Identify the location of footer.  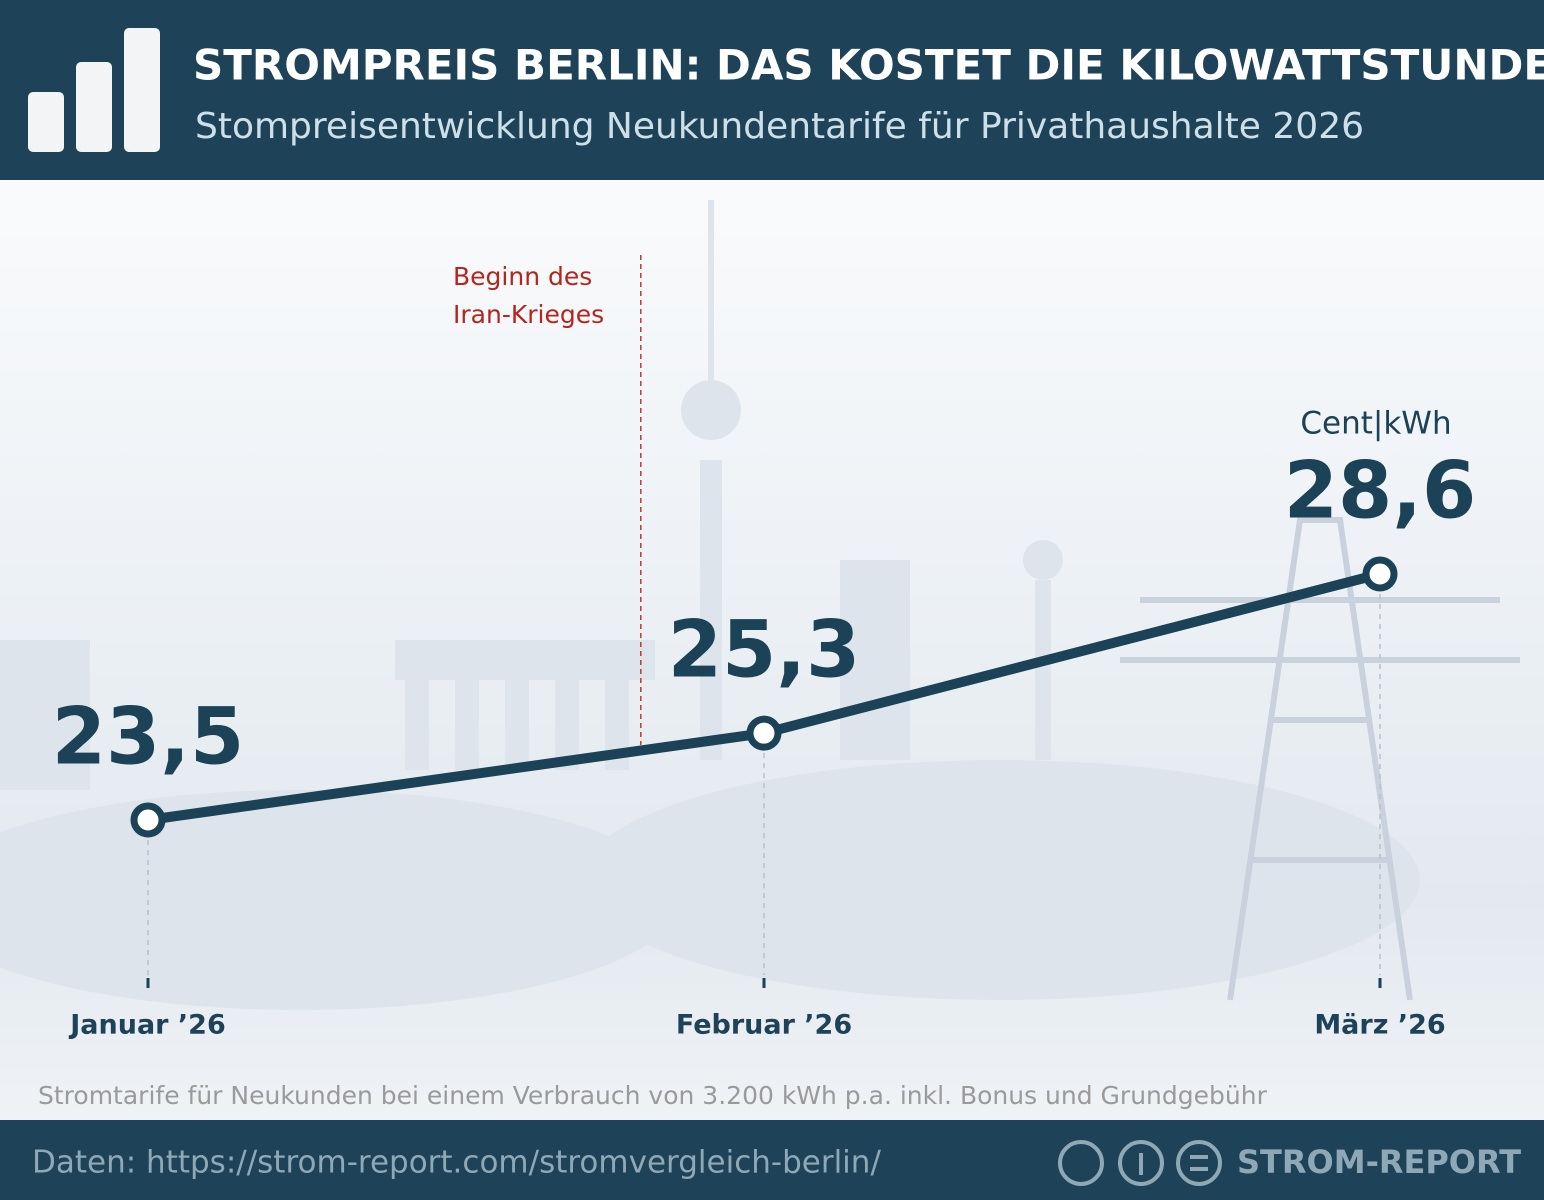
(772, 1160).